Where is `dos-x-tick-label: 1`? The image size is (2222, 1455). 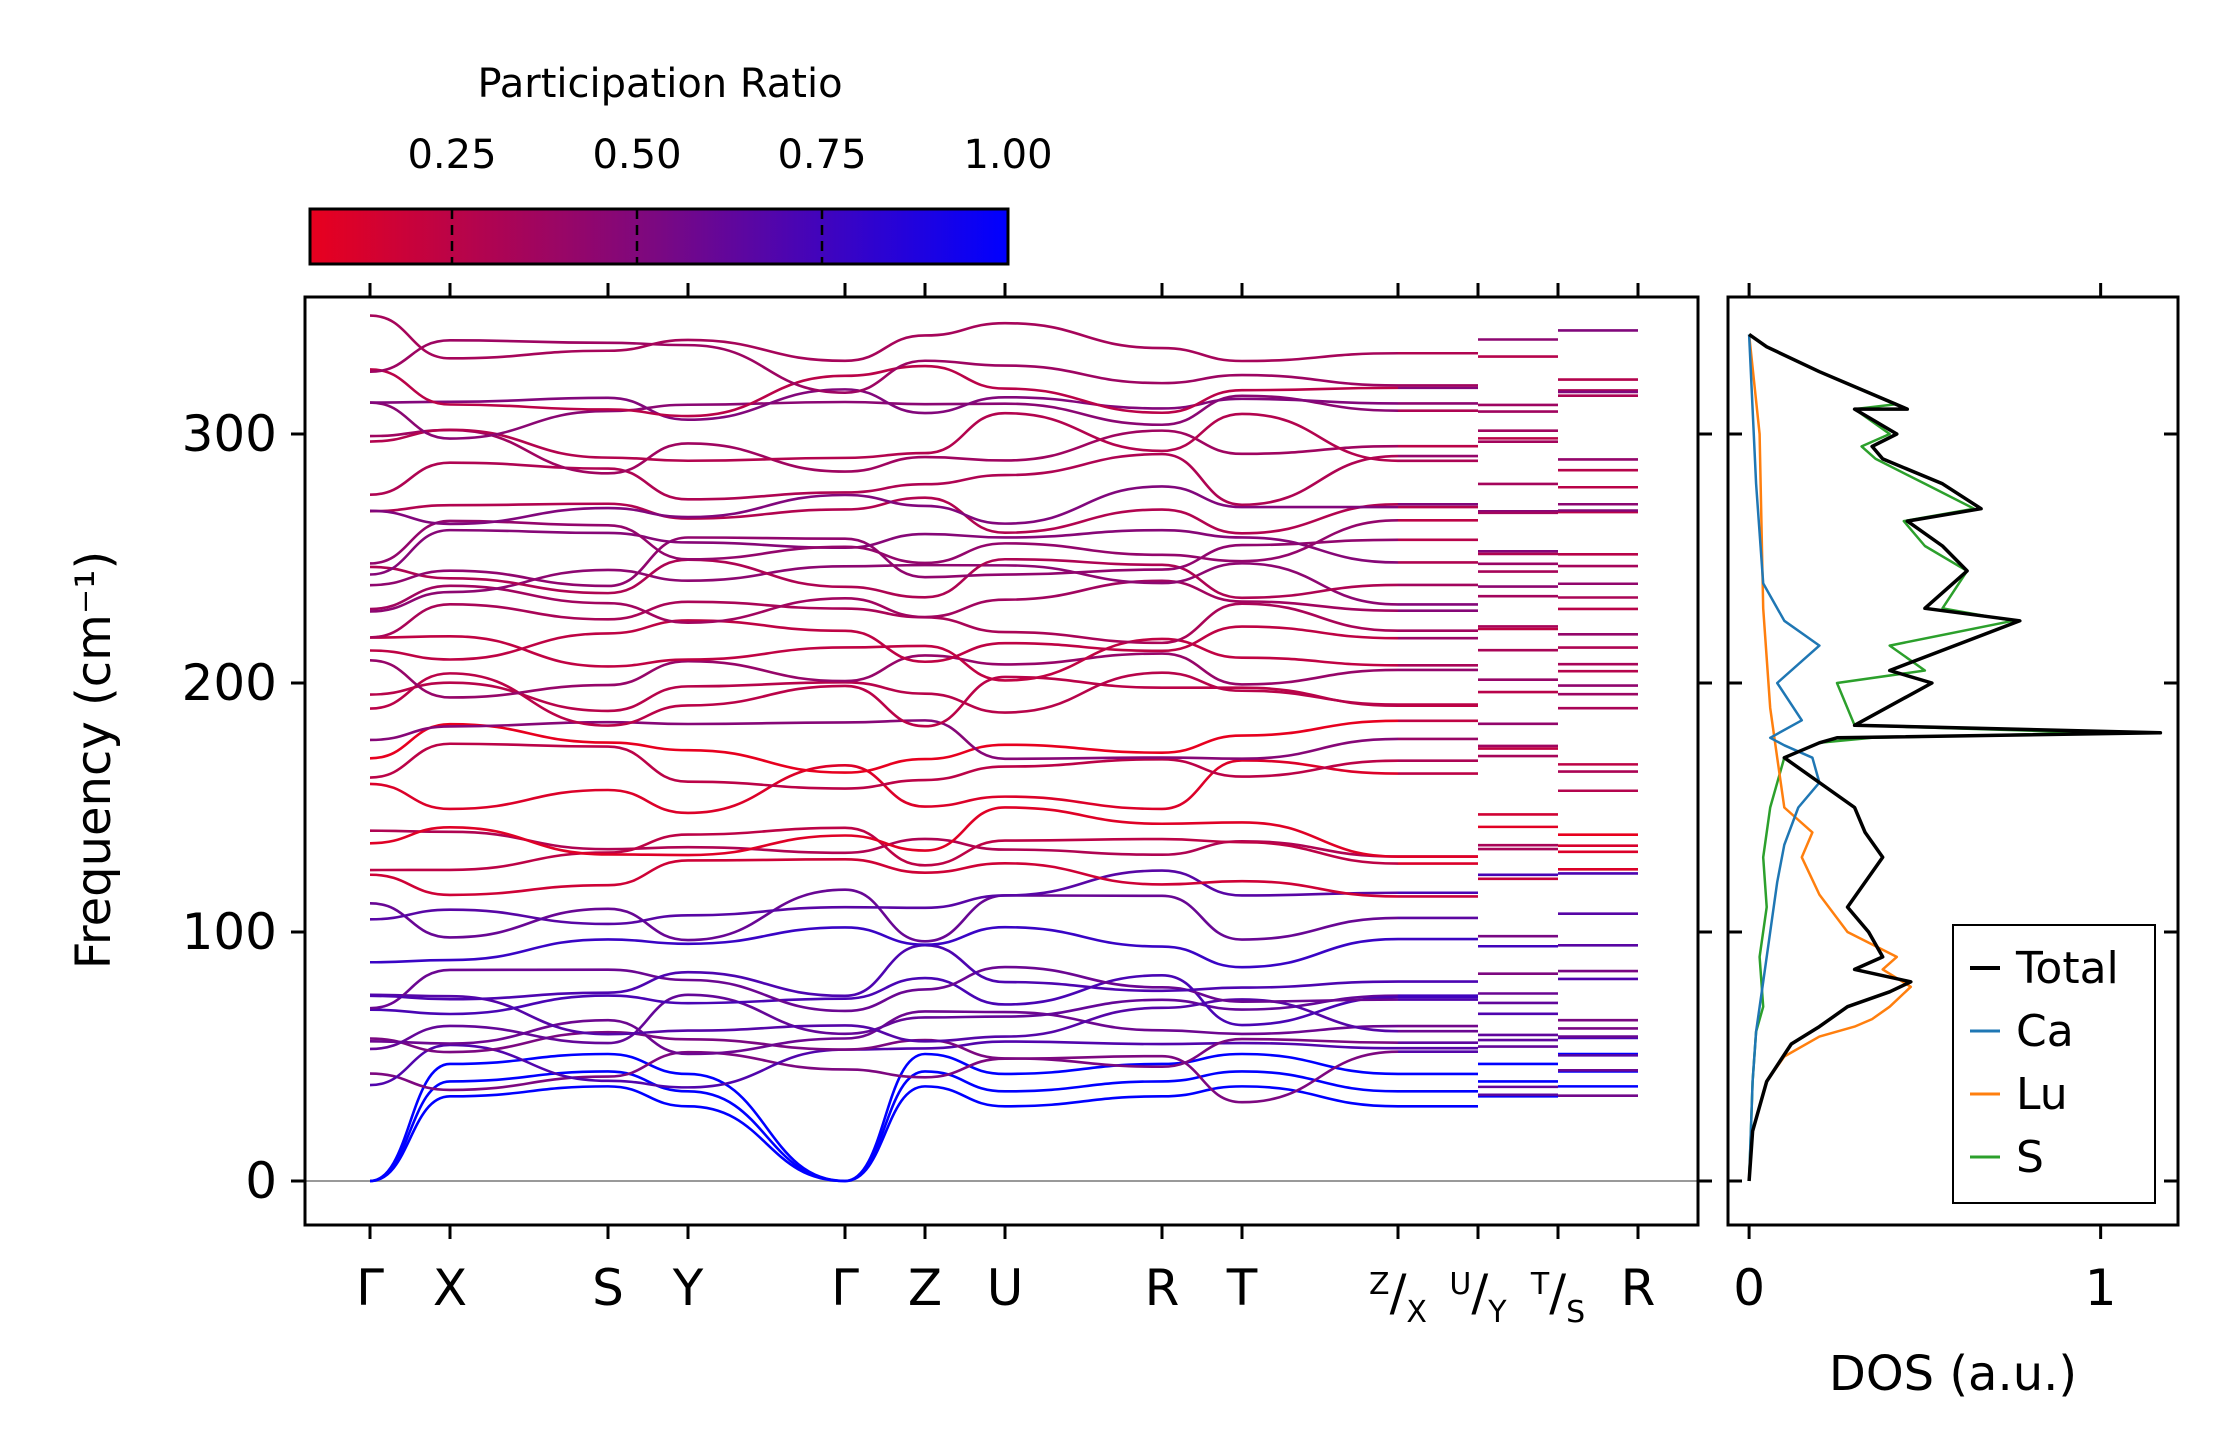 dos-x-tick-label: 1 is located at coordinates (2101, 1288).